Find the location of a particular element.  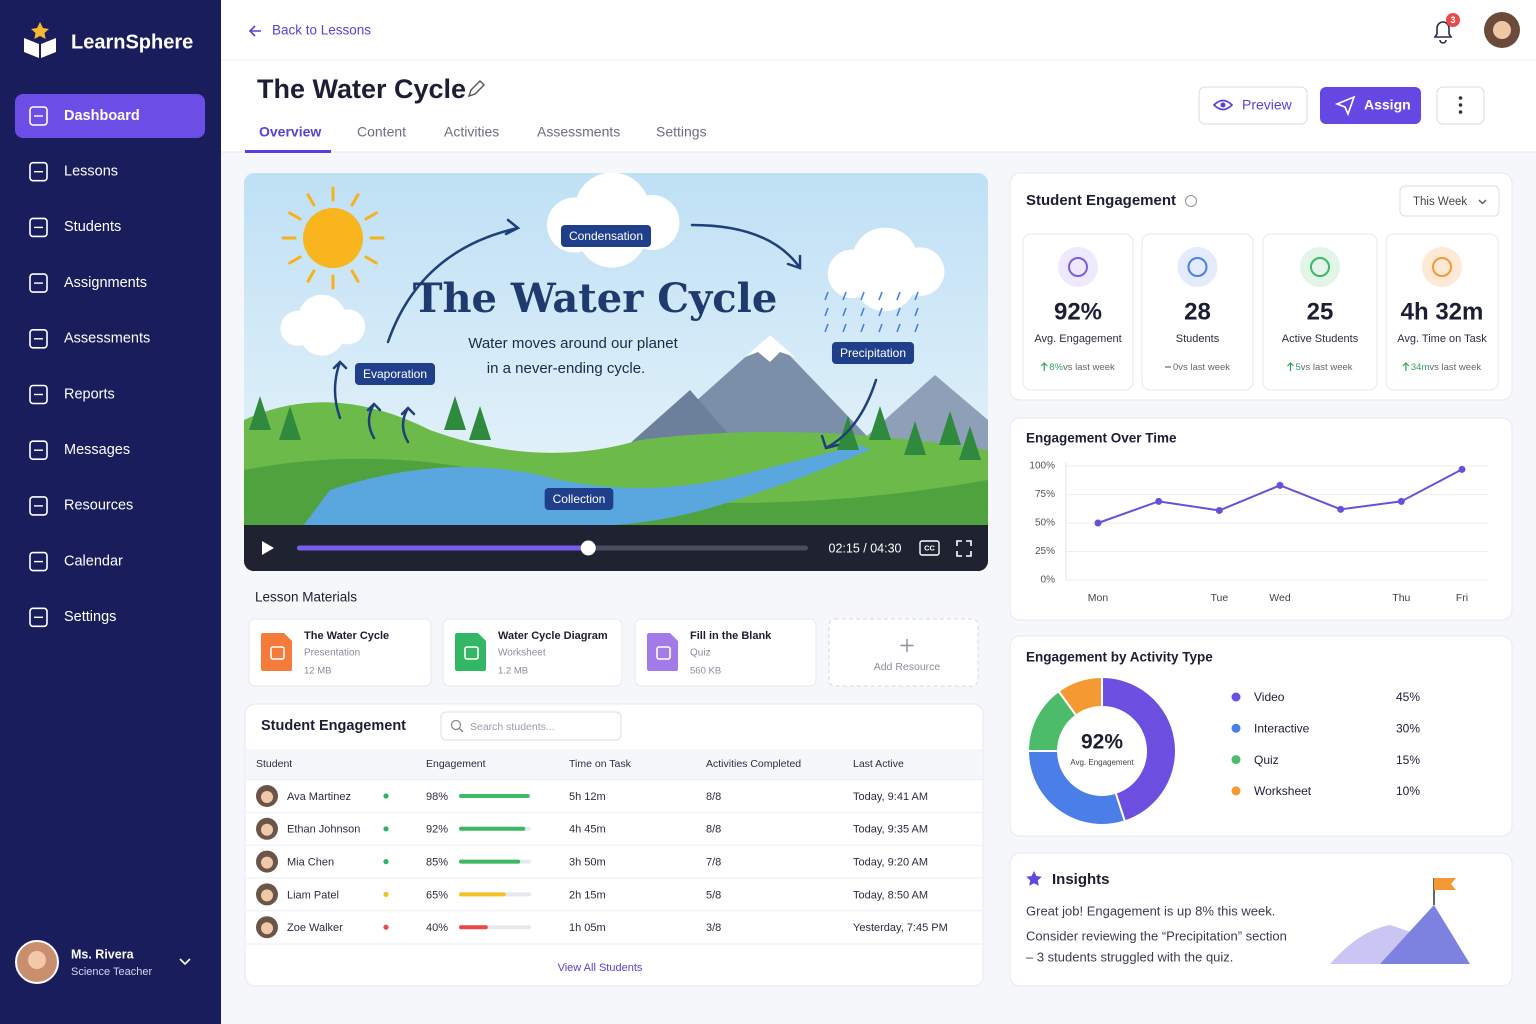

nav-label: Settings is located at coordinates (90, 617).